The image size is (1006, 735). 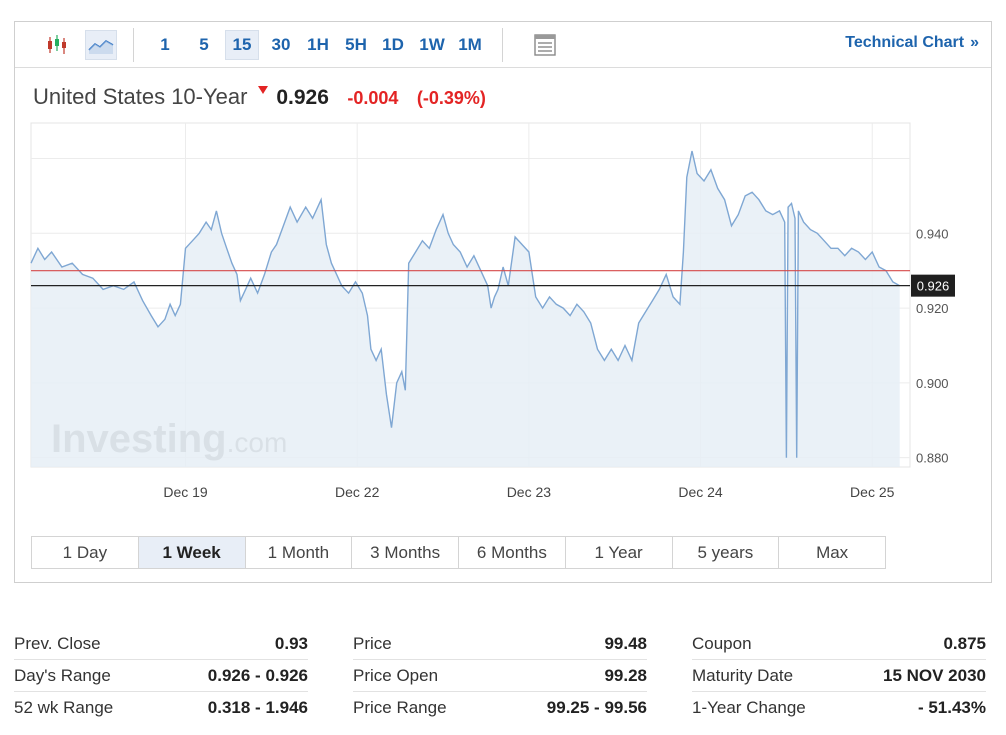 I want to click on stat-value: 99.28, so click(x=625, y=675).